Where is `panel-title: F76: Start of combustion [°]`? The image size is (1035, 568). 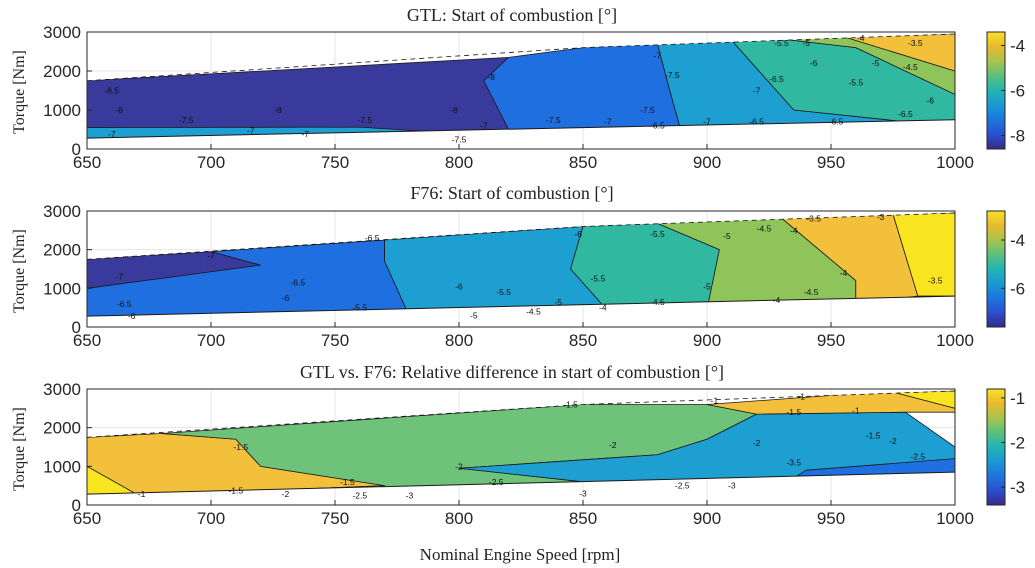
panel-title: F76: Start of combustion [°] is located at coordinates (511, 193).